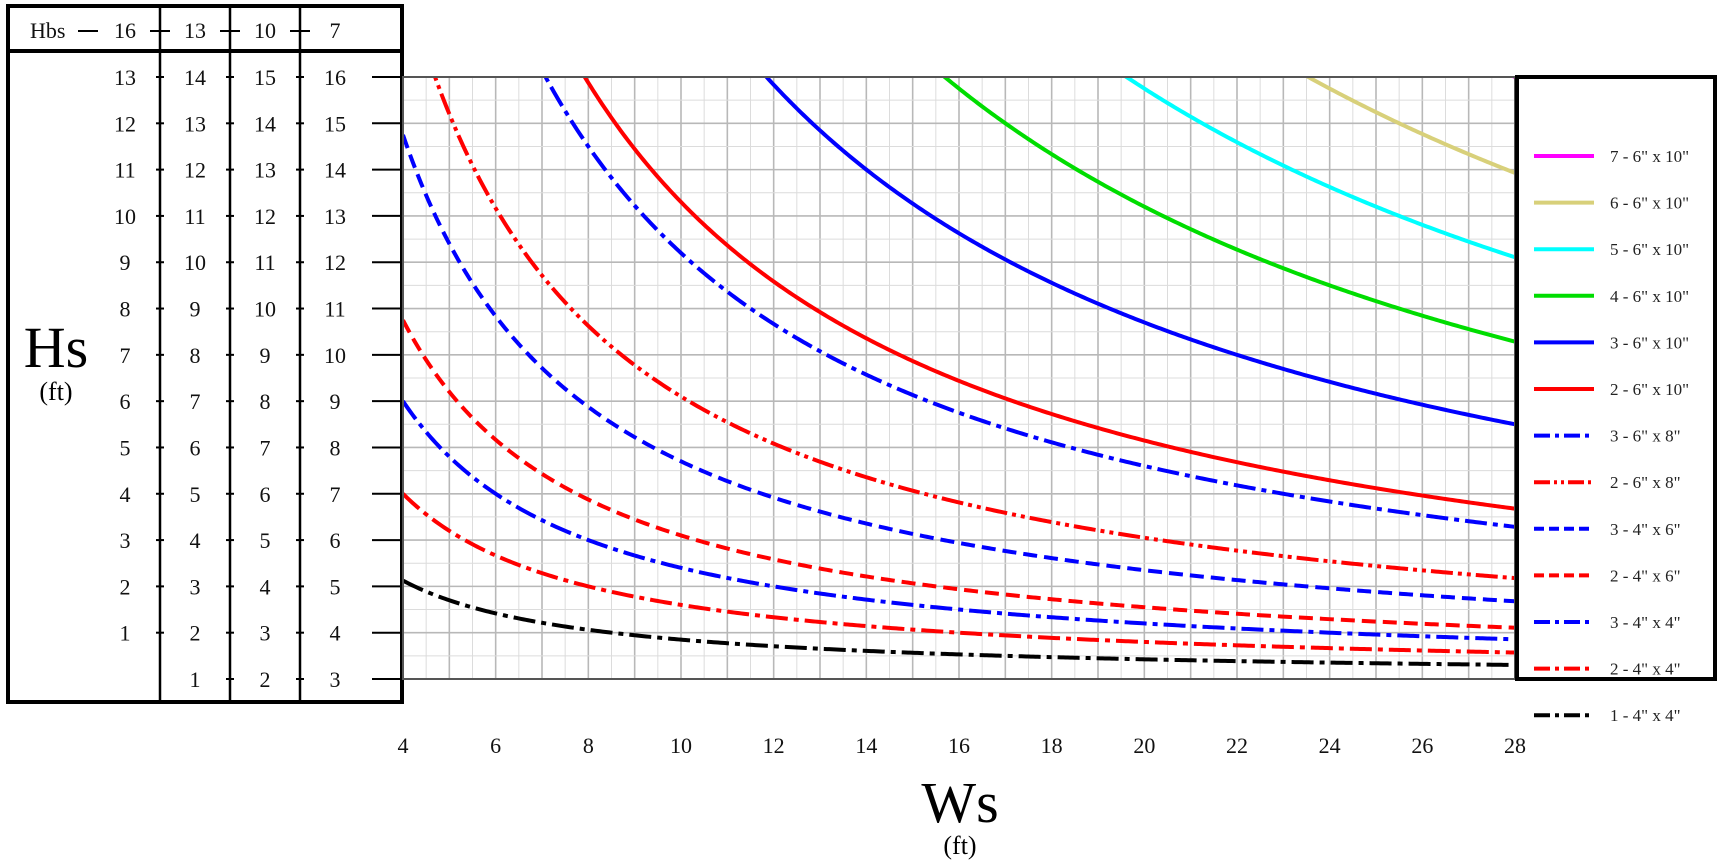  Describe the element at coordinates (1422, 745) in the screenshot. I see `x-tick-label: 26` at that location.